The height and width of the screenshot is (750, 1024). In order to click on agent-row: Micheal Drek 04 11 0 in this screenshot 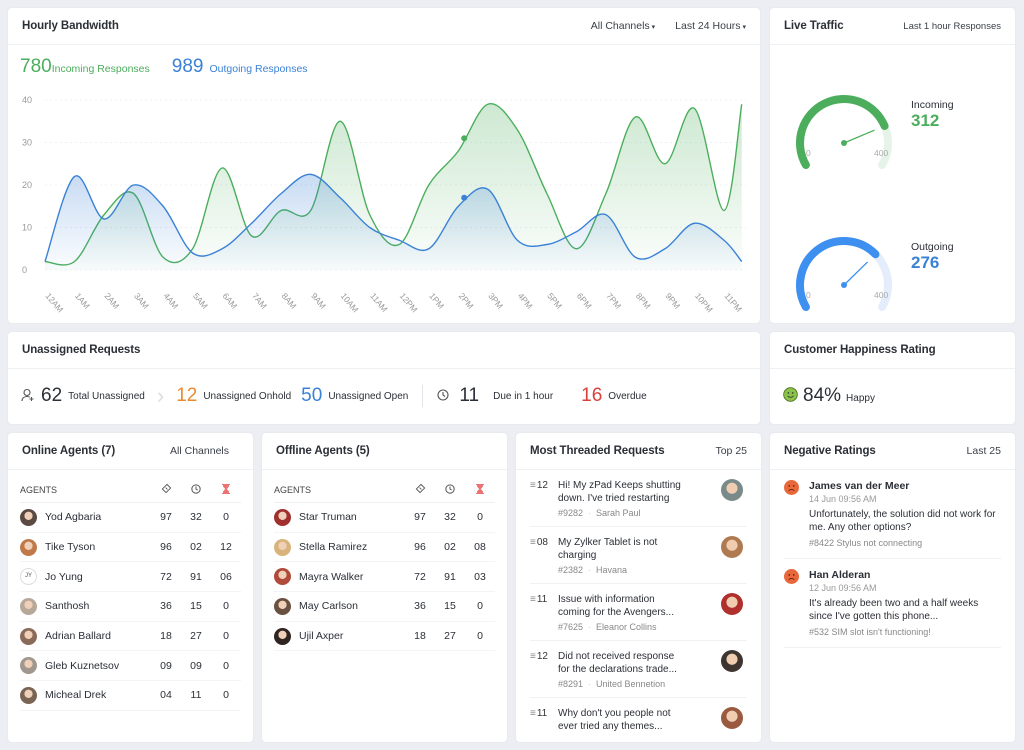, I will do `click(130, 696)`.